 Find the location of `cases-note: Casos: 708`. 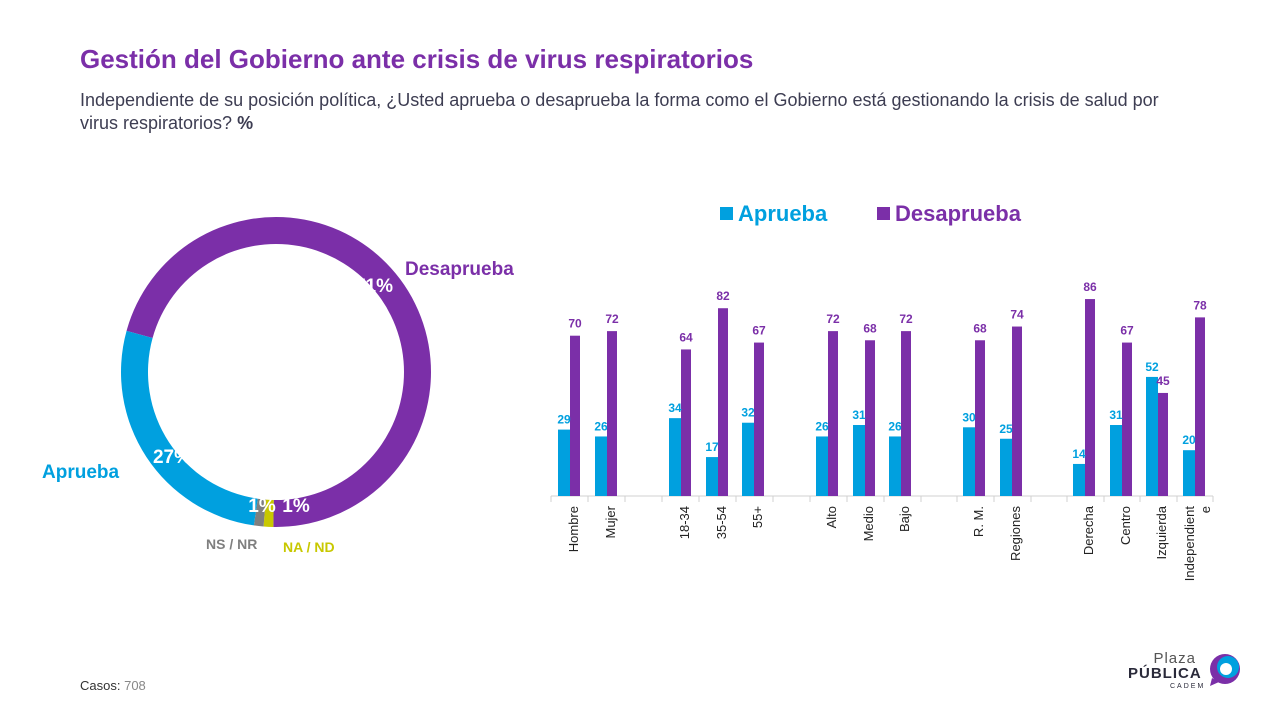

cases-note: Casos: 708 is located at coordinates (113, 685).